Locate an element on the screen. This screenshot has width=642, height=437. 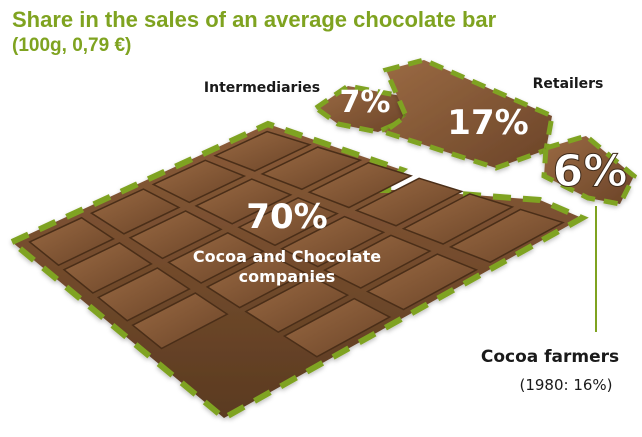
segment-retailers-piece is located at coordinates (466, 114).